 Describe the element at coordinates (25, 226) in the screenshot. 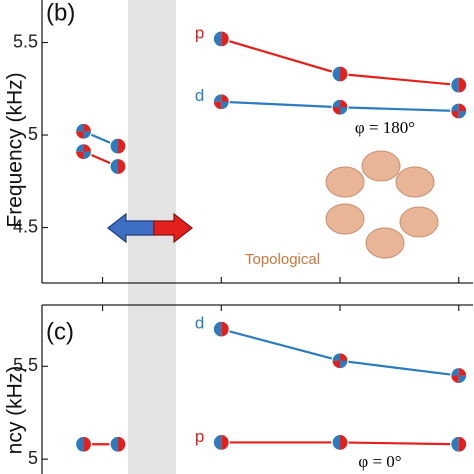

I see `y-tick-label: 4.5` at that location.